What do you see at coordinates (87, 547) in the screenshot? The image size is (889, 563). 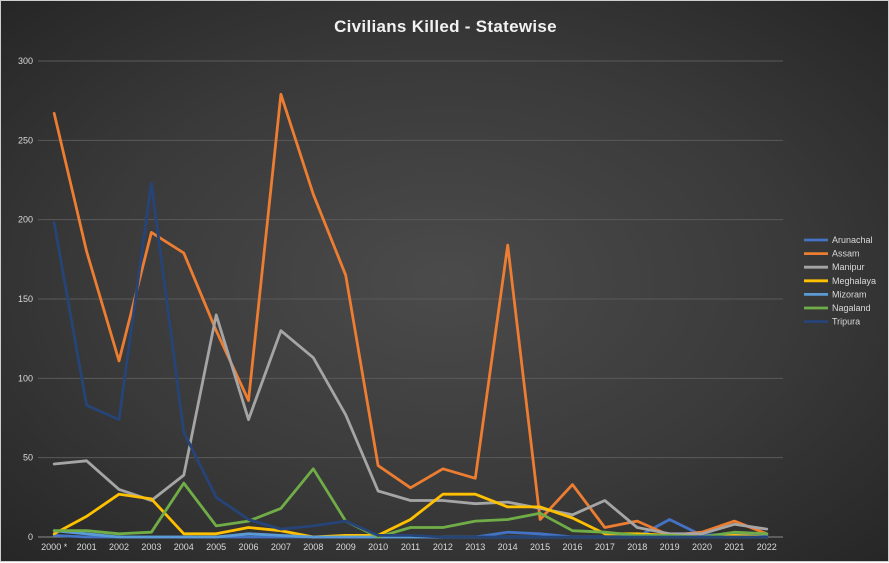 I see `x-tick-label-2001: 2001` at bounding box center [87, 547].